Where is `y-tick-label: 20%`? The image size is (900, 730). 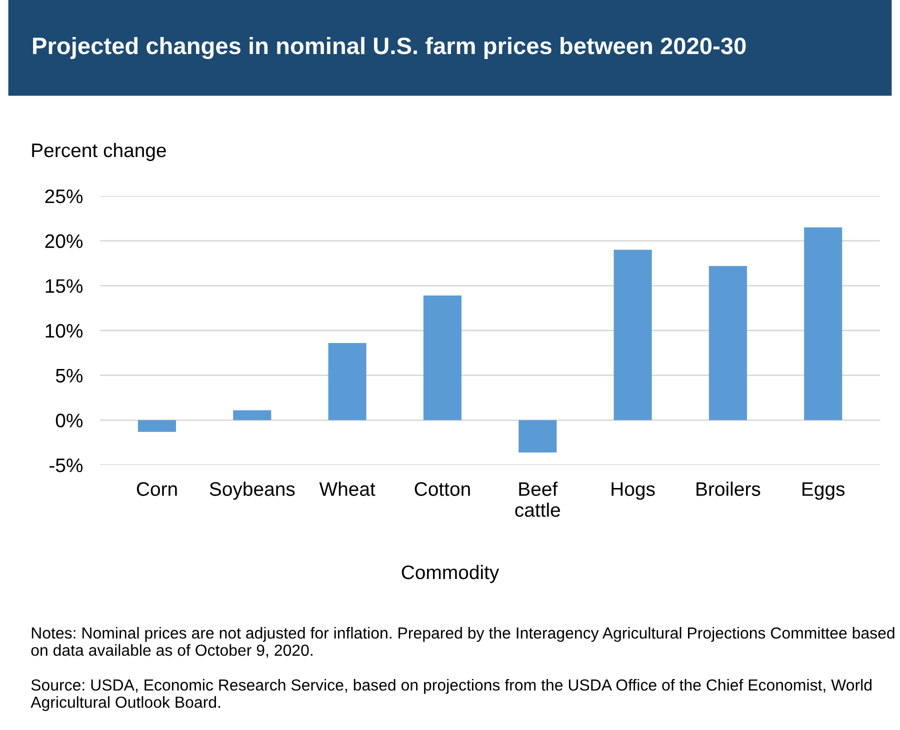 y-tick-label: 20% is located at coordinates (64, 241).